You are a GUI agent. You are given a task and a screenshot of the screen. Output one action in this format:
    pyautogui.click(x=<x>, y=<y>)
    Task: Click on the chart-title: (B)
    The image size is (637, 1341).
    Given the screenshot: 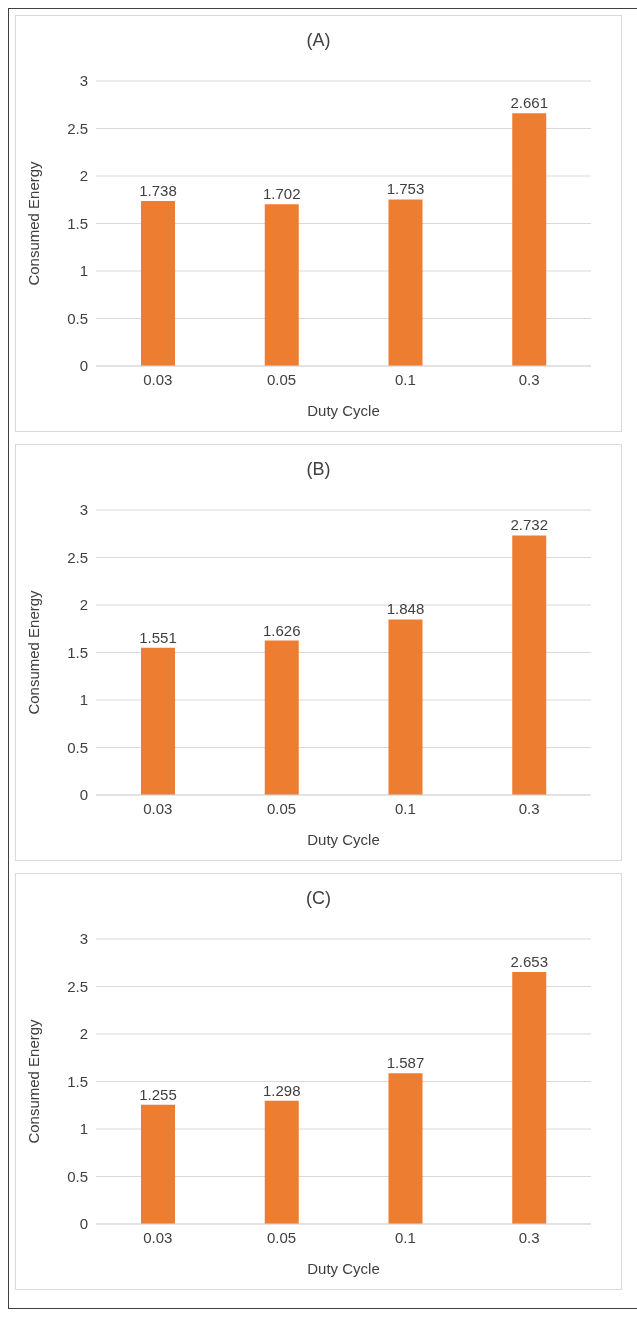 What is the action you would take?
    pyautogui.click(x=318, y=469)
    